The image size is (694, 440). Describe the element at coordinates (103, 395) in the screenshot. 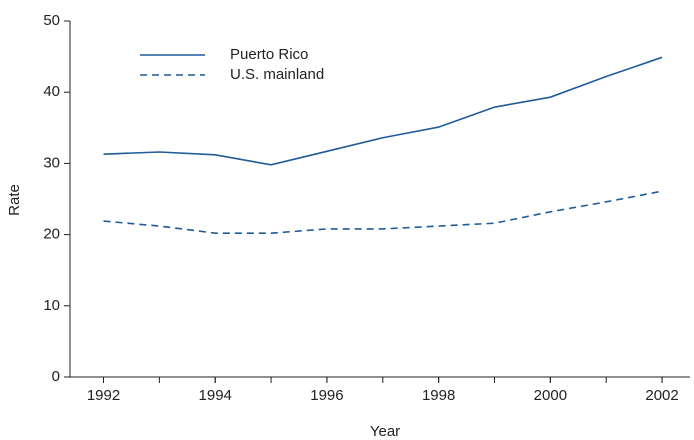

I see `x-tick-label: 1992` at that location.